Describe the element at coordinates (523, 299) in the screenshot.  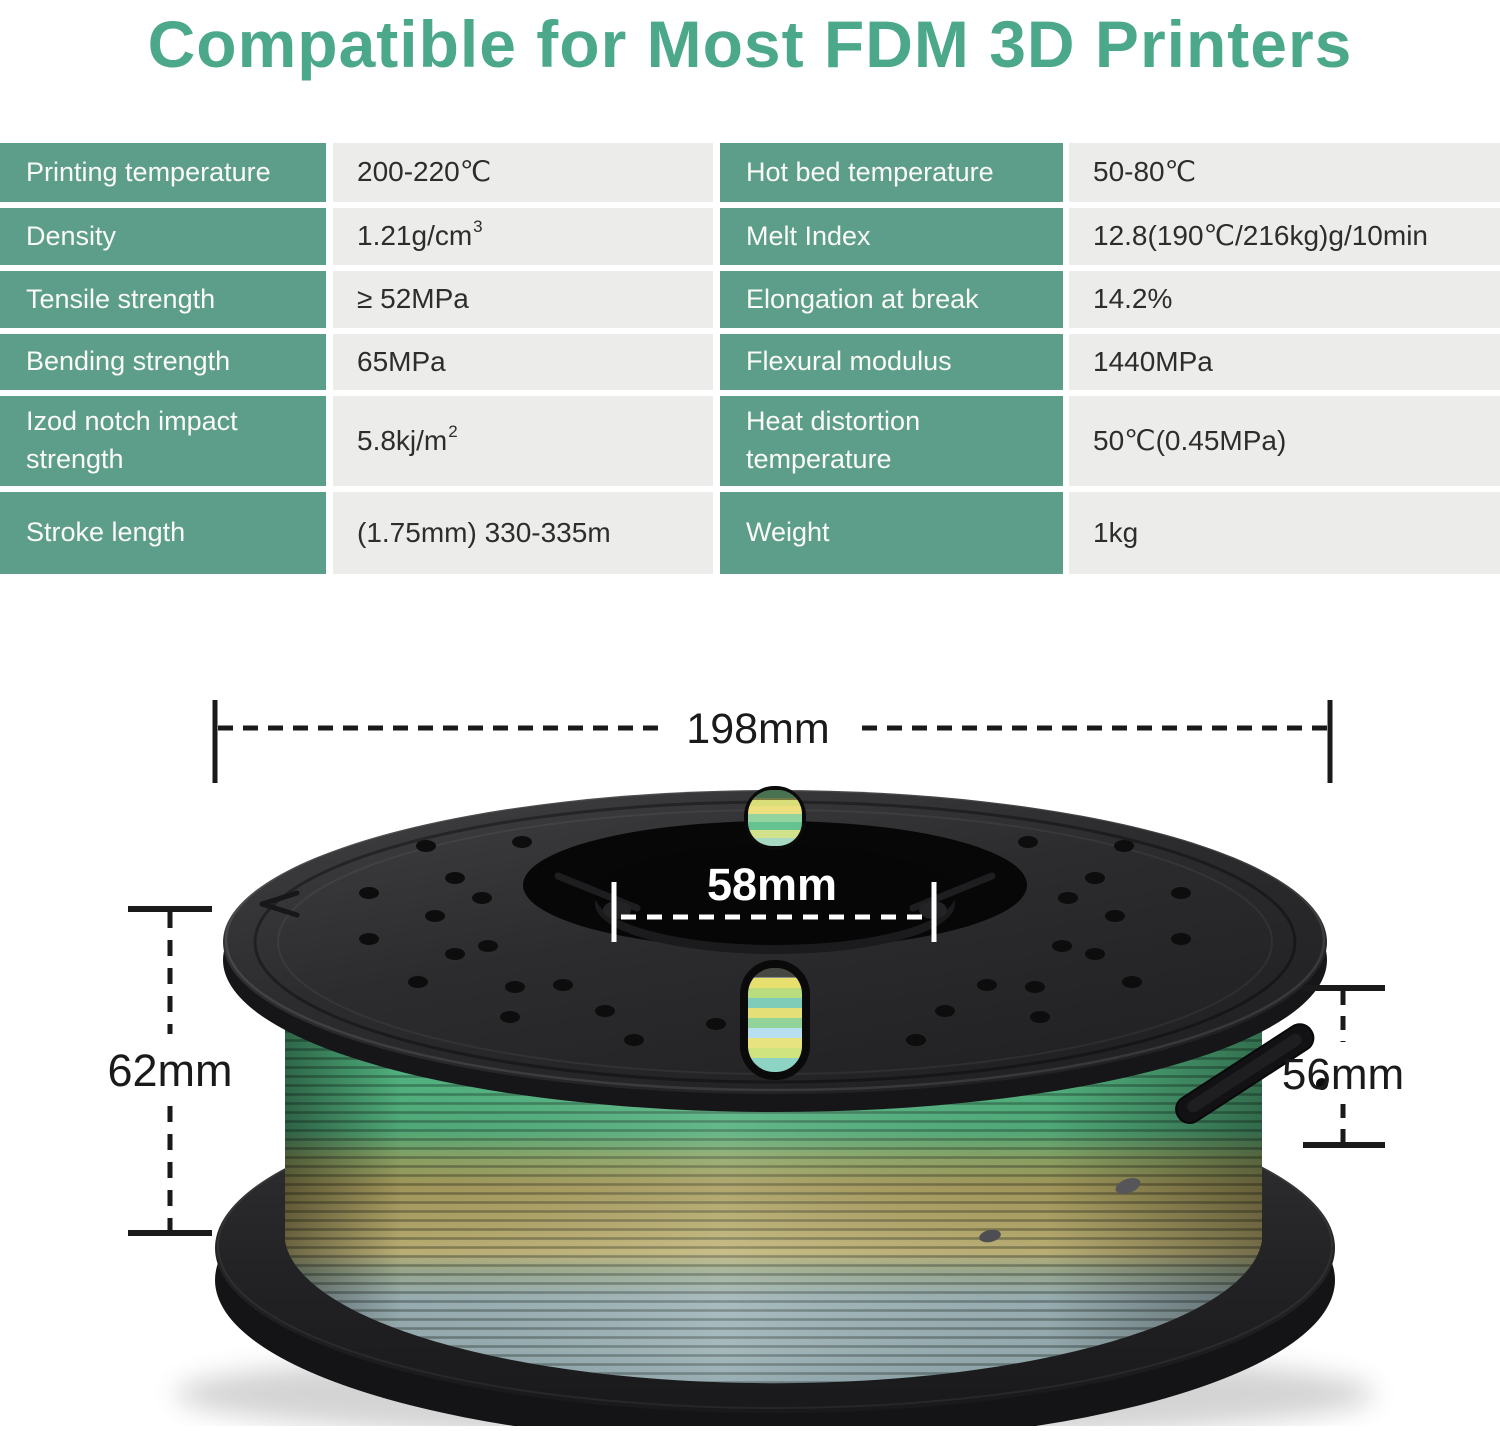
I see `spec-value-tensile-strength: ≥ 52MPa` at that location.